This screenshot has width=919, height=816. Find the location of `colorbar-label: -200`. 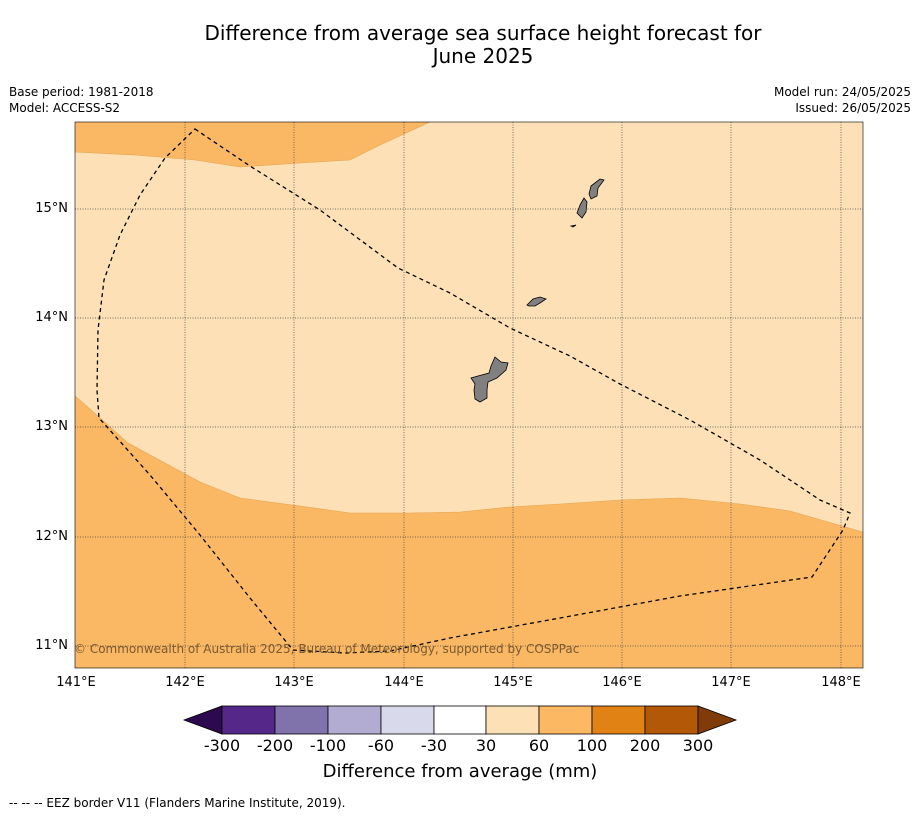

colorbar-label: -200 is located at coordinates (275, 745).